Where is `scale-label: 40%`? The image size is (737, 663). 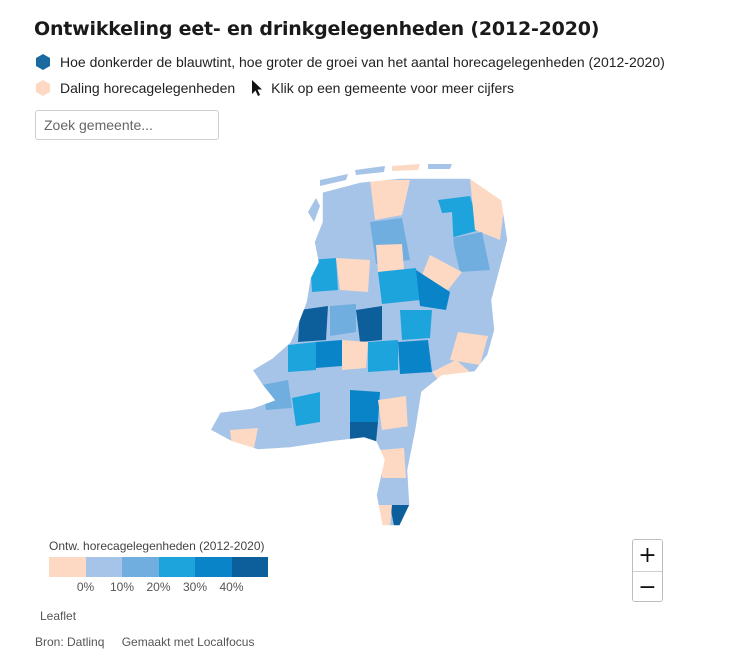
scale-label: 40% is located at coordinates (231, 587).